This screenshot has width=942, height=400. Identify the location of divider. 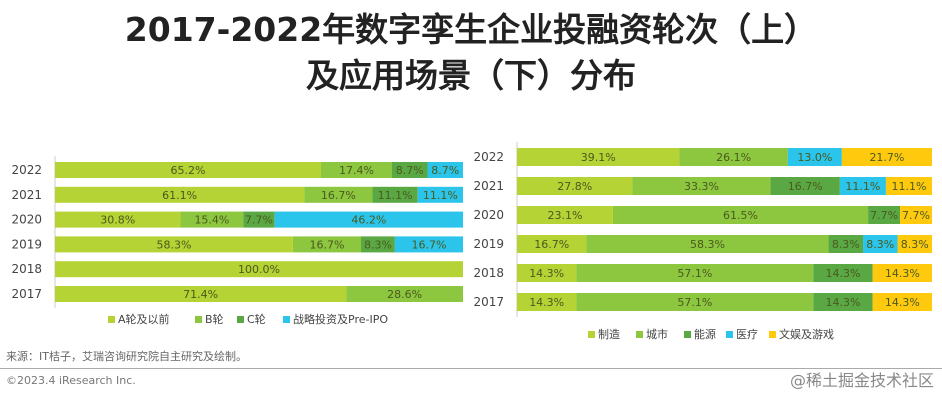
(471, 368).